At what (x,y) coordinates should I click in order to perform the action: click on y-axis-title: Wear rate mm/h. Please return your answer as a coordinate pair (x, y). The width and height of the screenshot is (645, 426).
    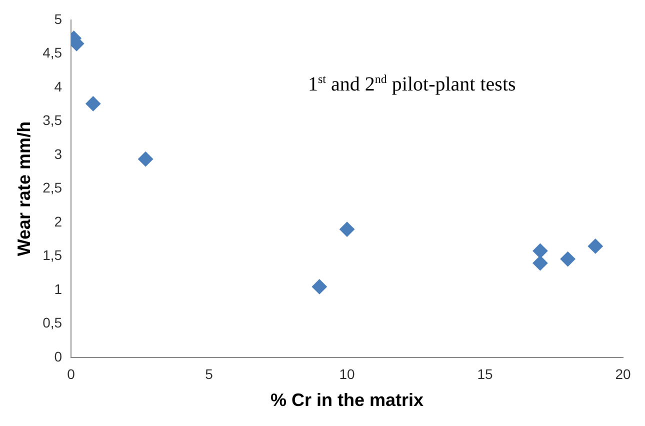
    Looking at the image, I should click on (24, 188).